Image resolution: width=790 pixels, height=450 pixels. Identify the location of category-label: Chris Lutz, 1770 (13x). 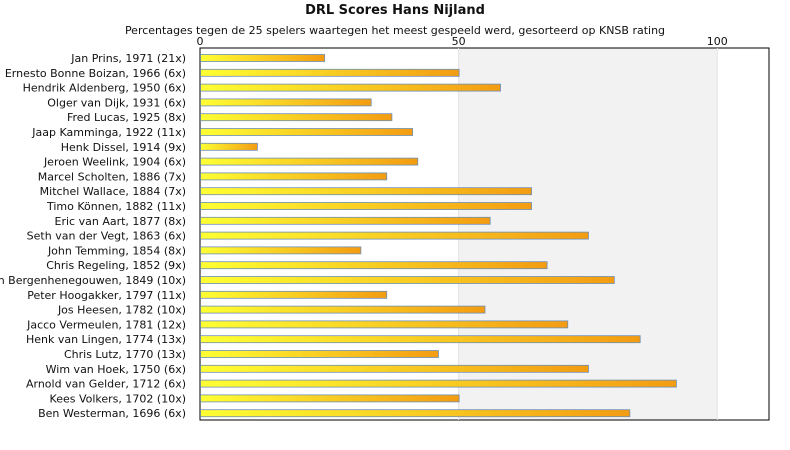
(125, 354).